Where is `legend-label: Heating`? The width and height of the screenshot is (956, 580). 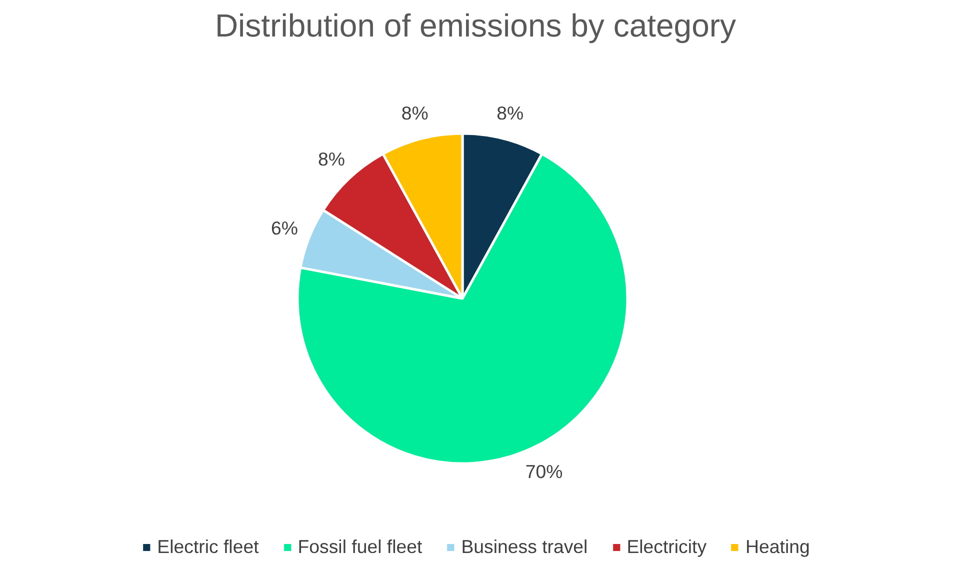
legend-label: Heating is located at coordinates (778, 547).